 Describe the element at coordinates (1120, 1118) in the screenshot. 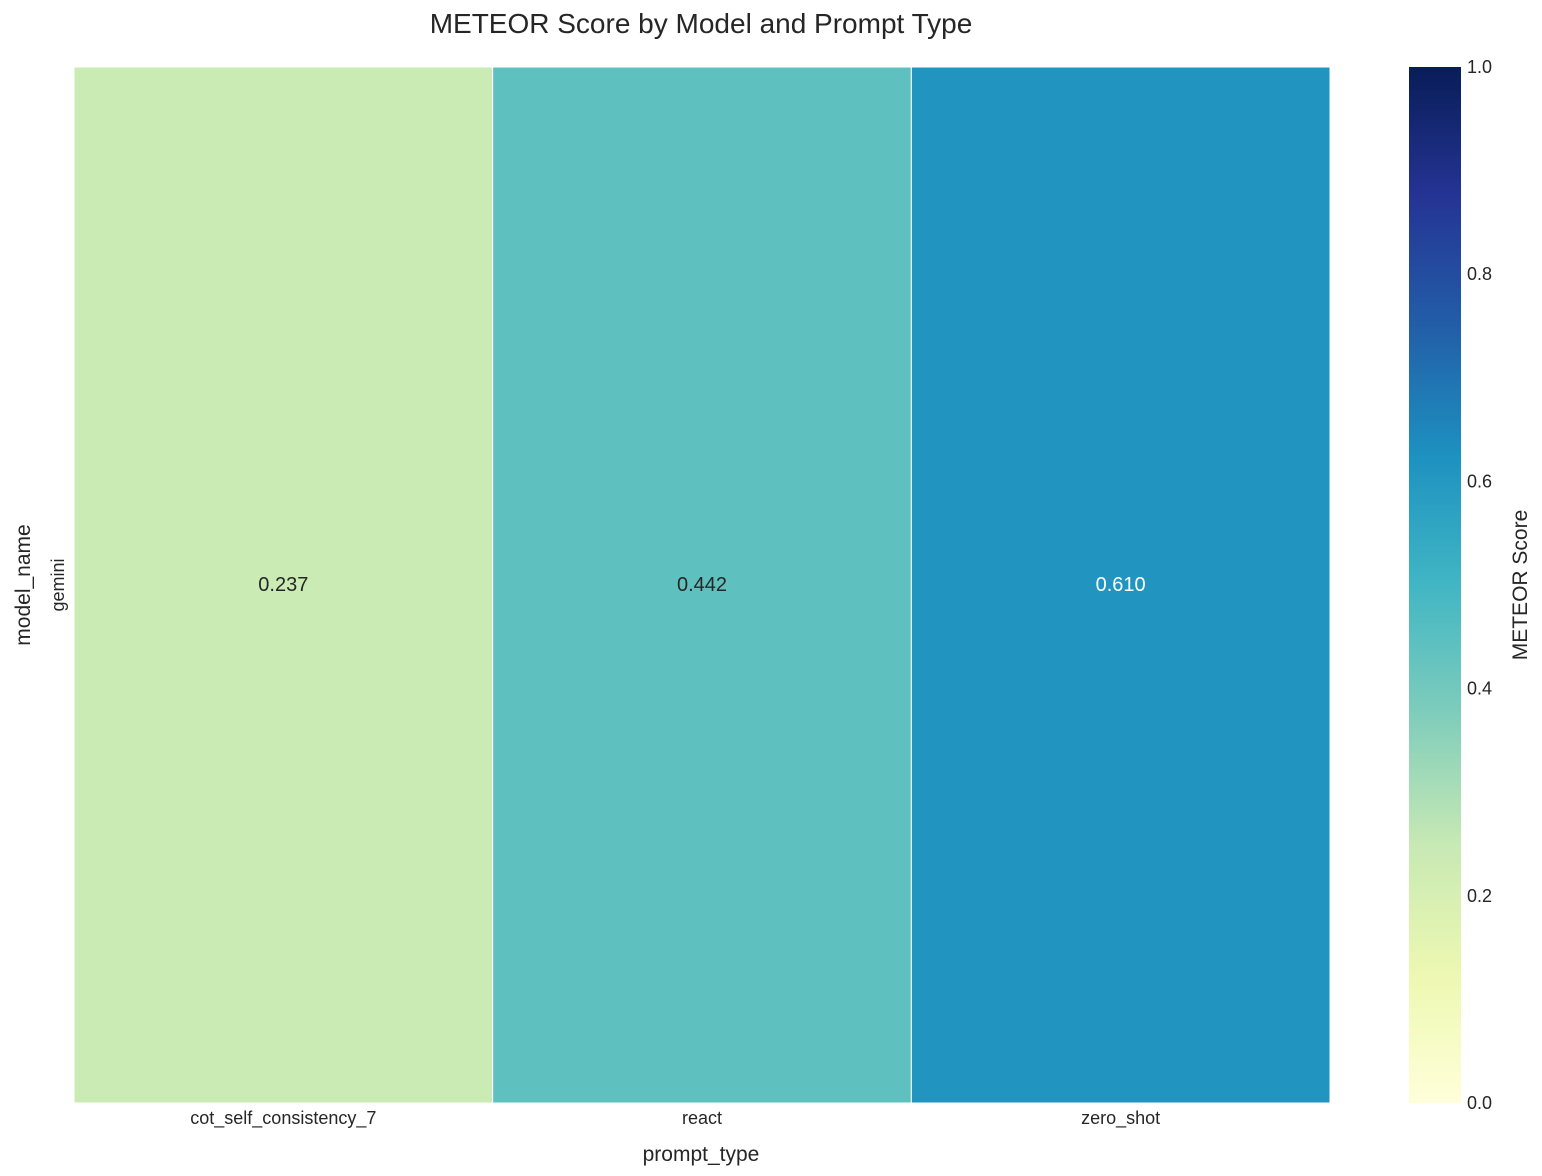

I see `x-tick-label: zero_shot` at that location.